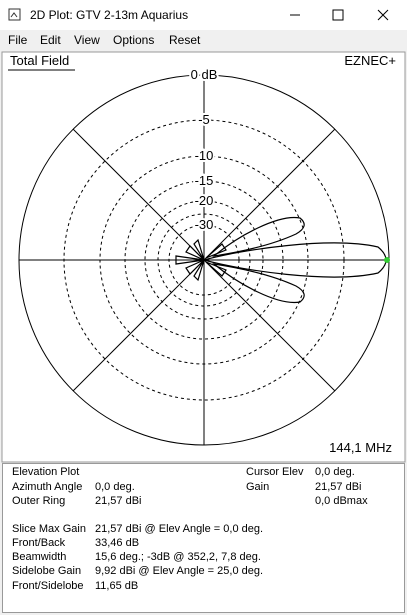  Describe the element at coordinates (46, 472) in the screenshot. I see `info-label: Elevation Plot` at that location.